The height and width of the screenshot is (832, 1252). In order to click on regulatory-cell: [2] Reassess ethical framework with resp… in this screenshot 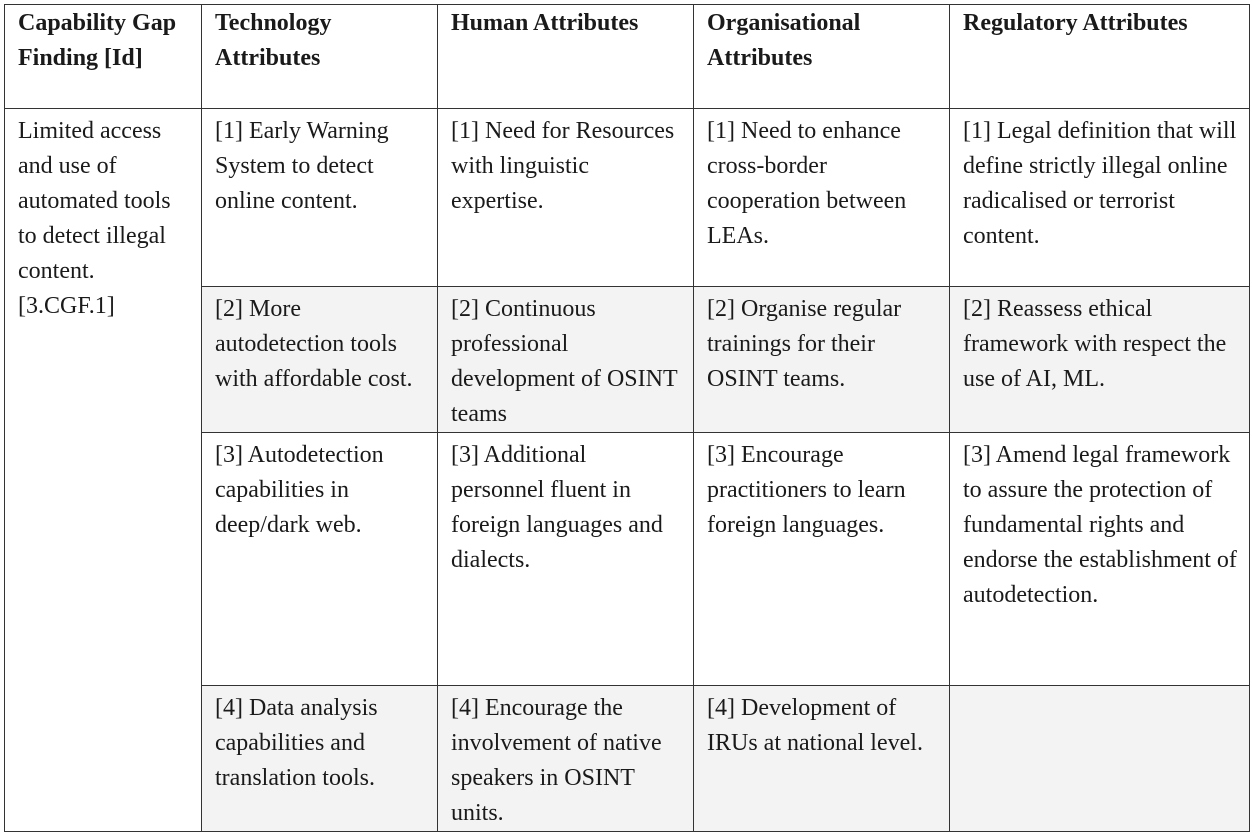, I will do `click(1099, 359)`.